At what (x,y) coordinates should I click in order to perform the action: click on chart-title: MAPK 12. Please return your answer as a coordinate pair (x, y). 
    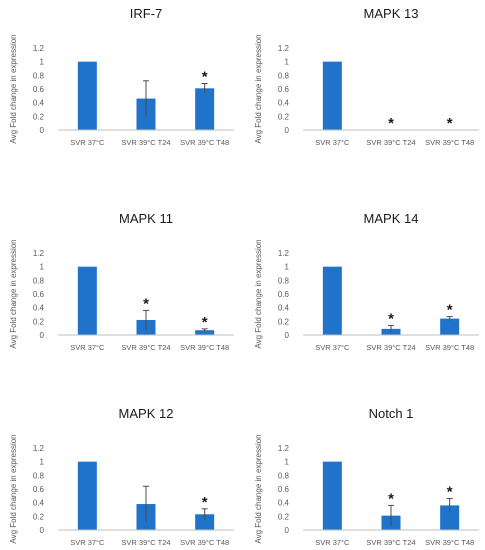
    Looking at the image, I should click on (146, 413).